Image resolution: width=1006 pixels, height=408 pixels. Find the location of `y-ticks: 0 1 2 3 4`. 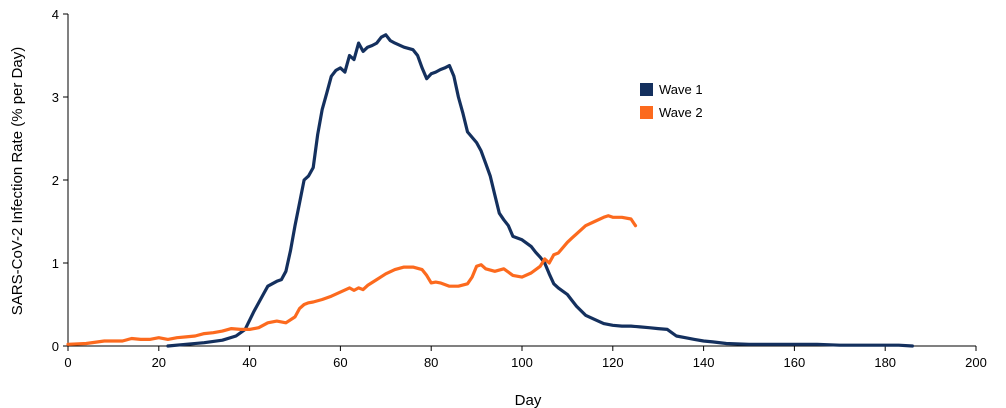

y-ticks: 0 1 2 3 4 is located at coordinates (60, 180).